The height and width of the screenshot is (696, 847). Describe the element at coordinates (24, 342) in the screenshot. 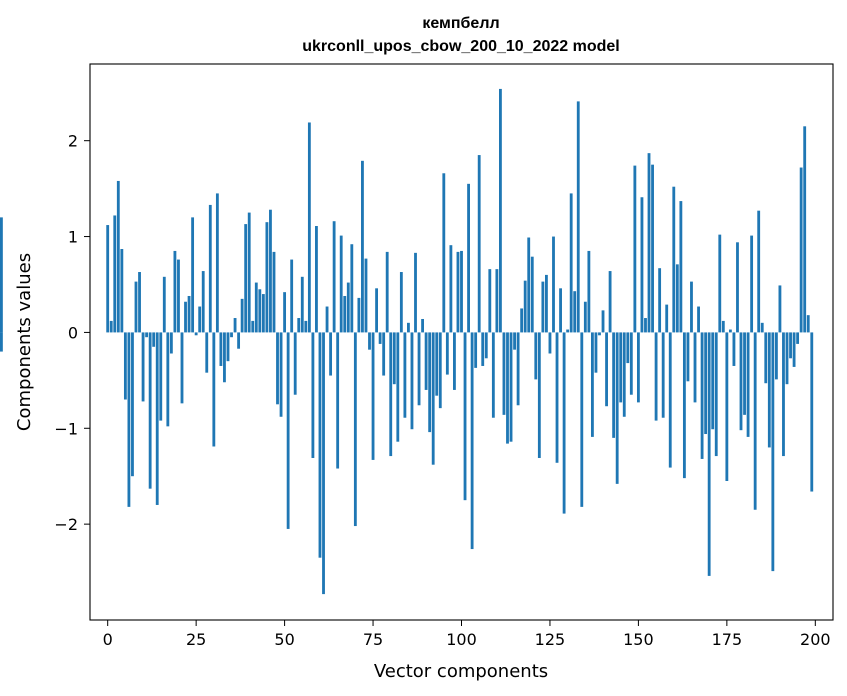

I see `y-axis-label: Components values` at that location.